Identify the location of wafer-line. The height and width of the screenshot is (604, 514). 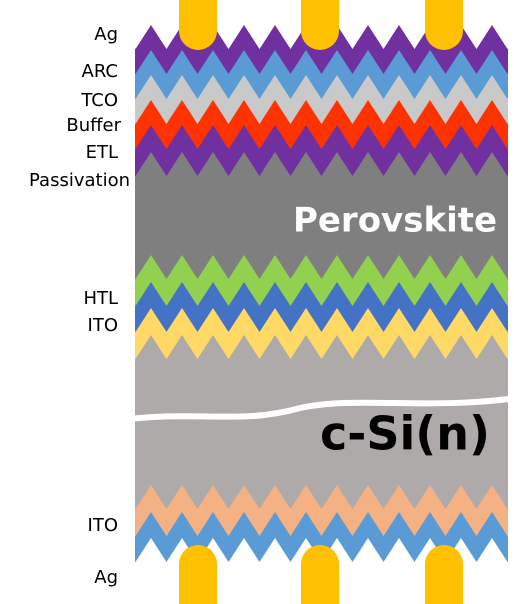
(321, 409).